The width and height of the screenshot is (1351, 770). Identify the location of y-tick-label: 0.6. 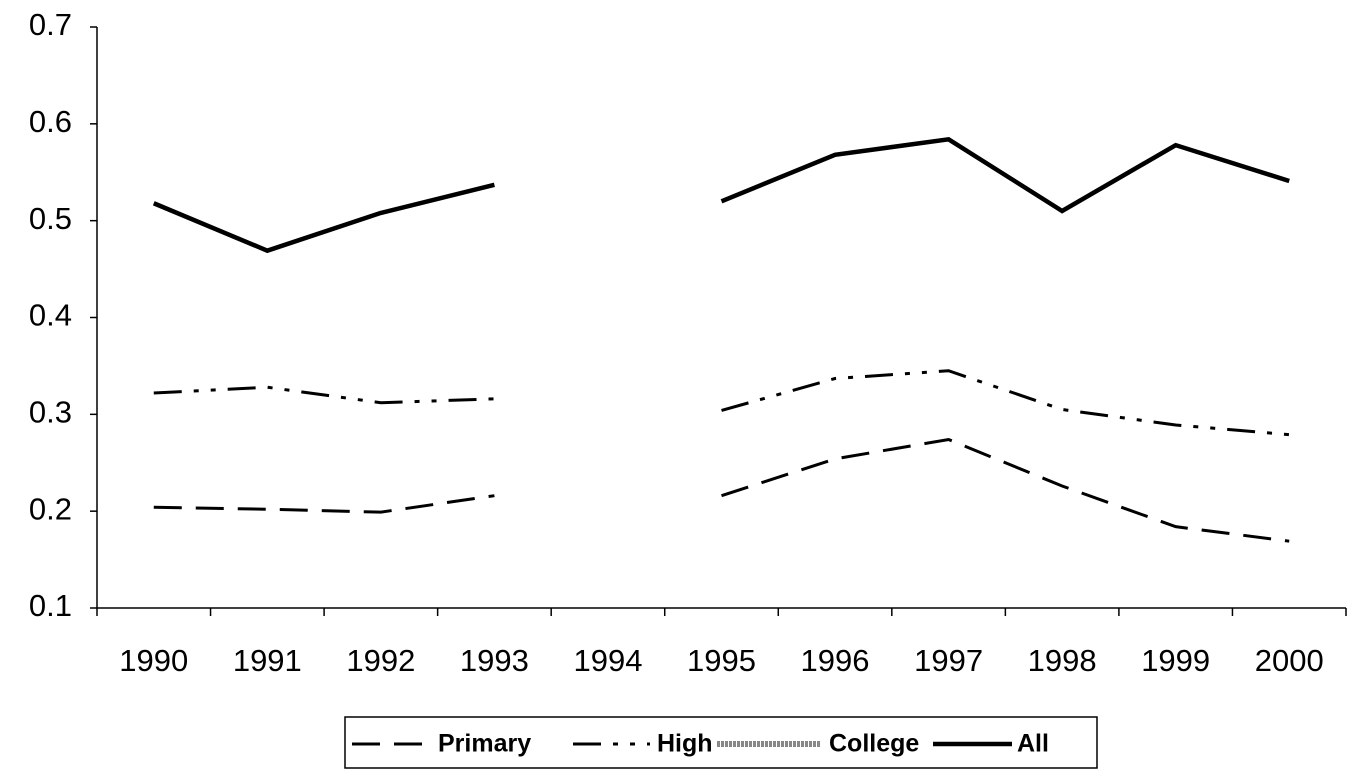
(50, 121).